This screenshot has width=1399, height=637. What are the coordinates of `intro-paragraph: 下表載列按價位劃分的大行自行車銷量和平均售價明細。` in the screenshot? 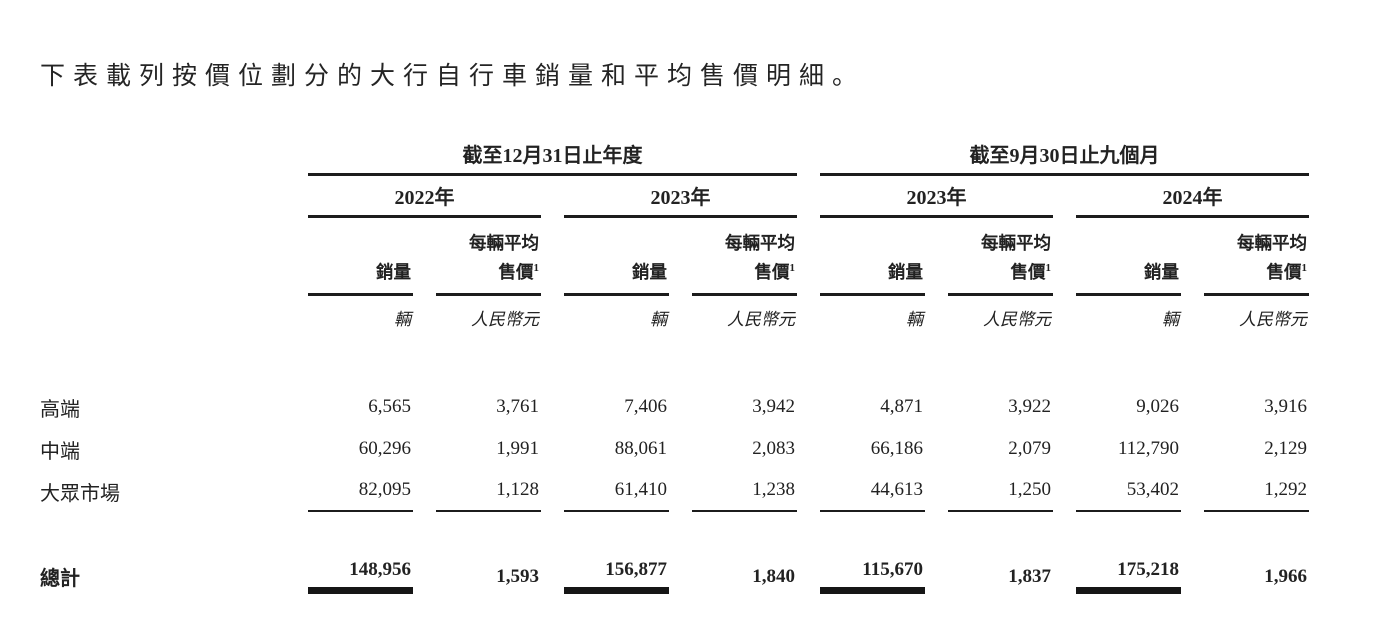 It's located at (453, 76).